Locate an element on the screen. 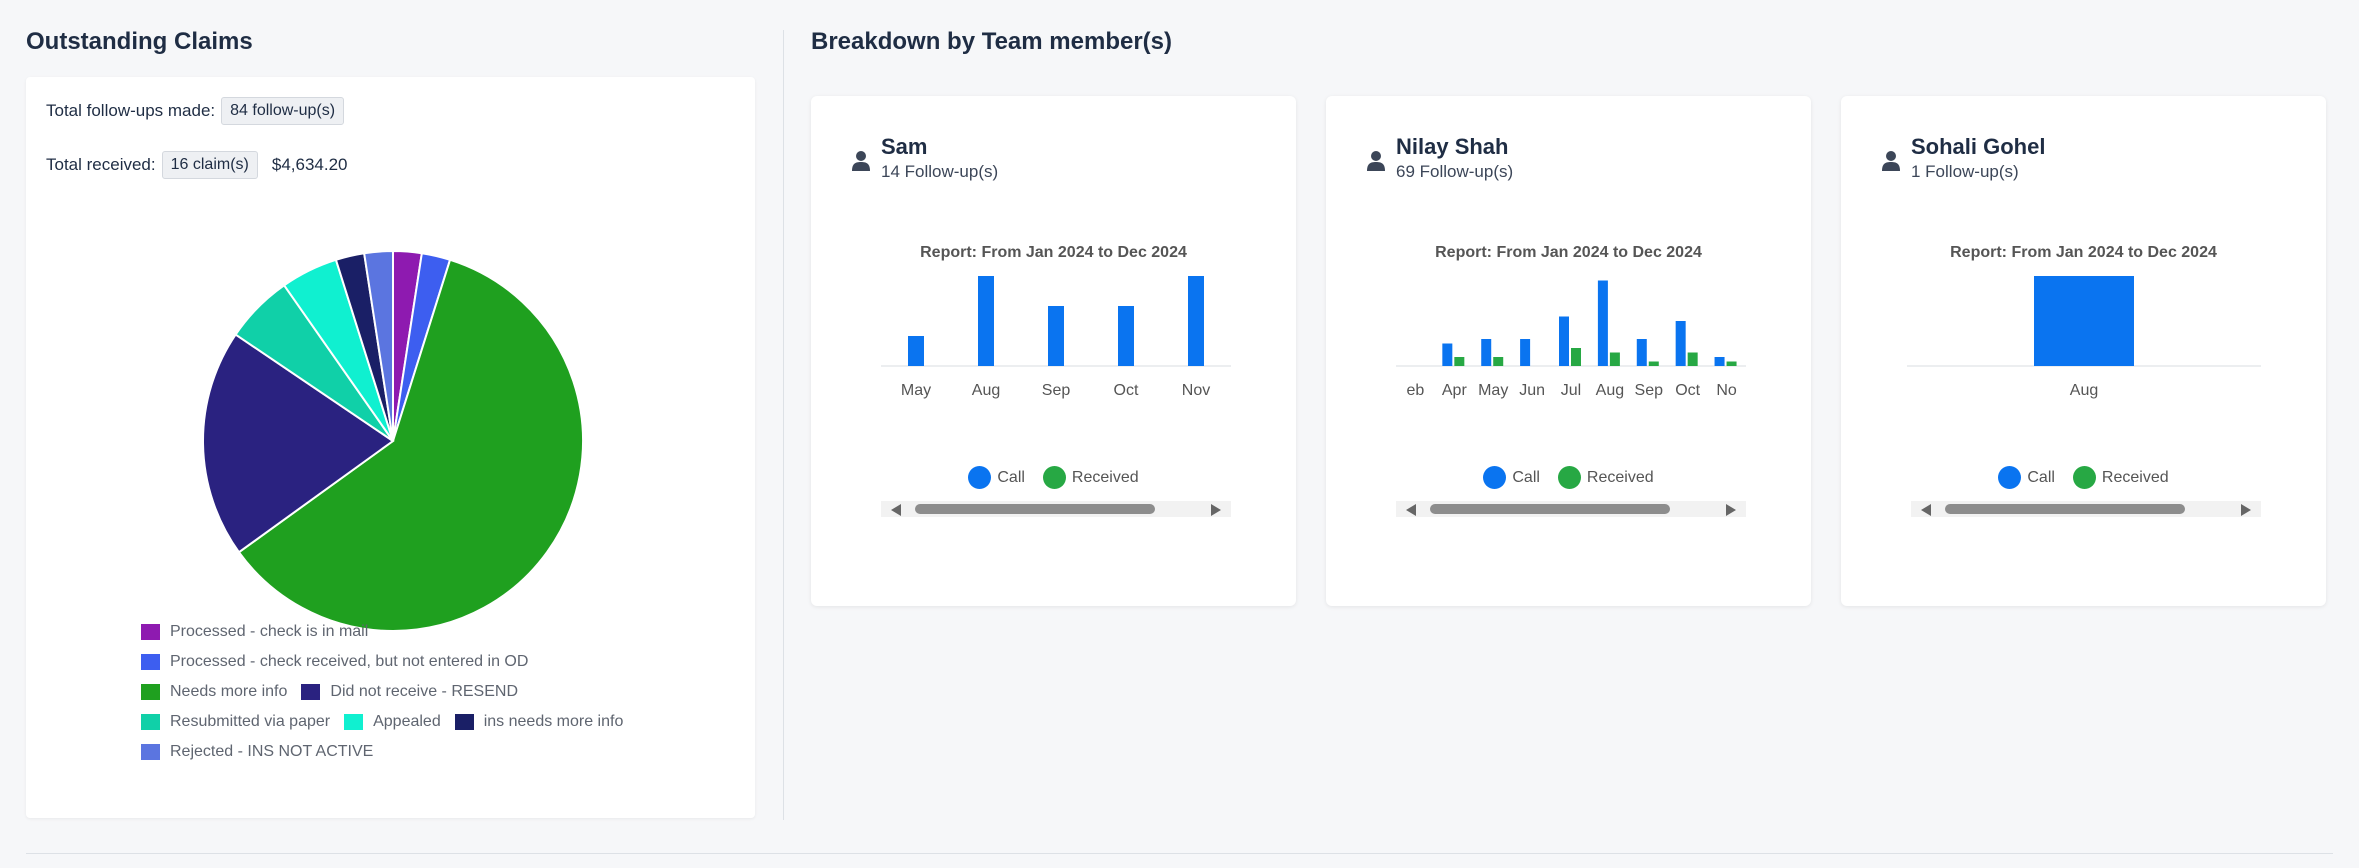 This screenshot has width=2359, height=868. followup-bar-chart: Aug is located at coordinates (2084, 337).